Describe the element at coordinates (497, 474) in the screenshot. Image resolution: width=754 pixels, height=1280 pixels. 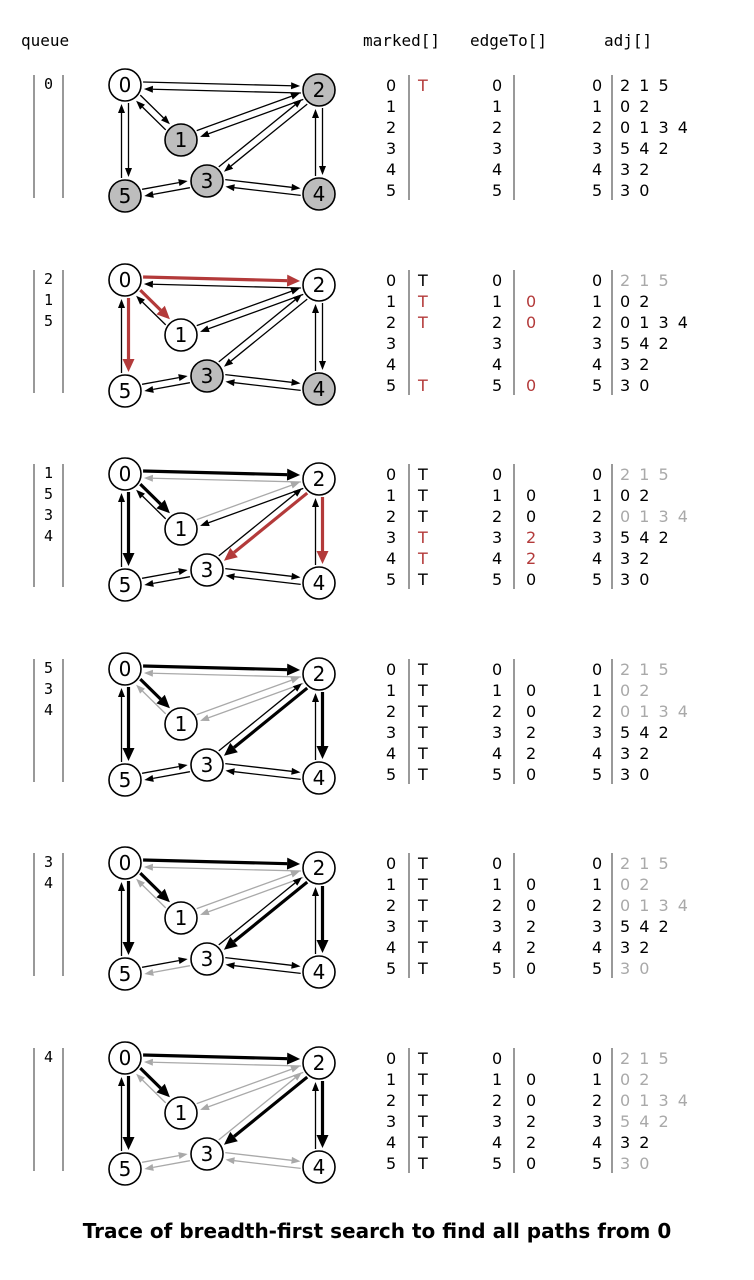
I see `edgeto-index: 0` at that location.